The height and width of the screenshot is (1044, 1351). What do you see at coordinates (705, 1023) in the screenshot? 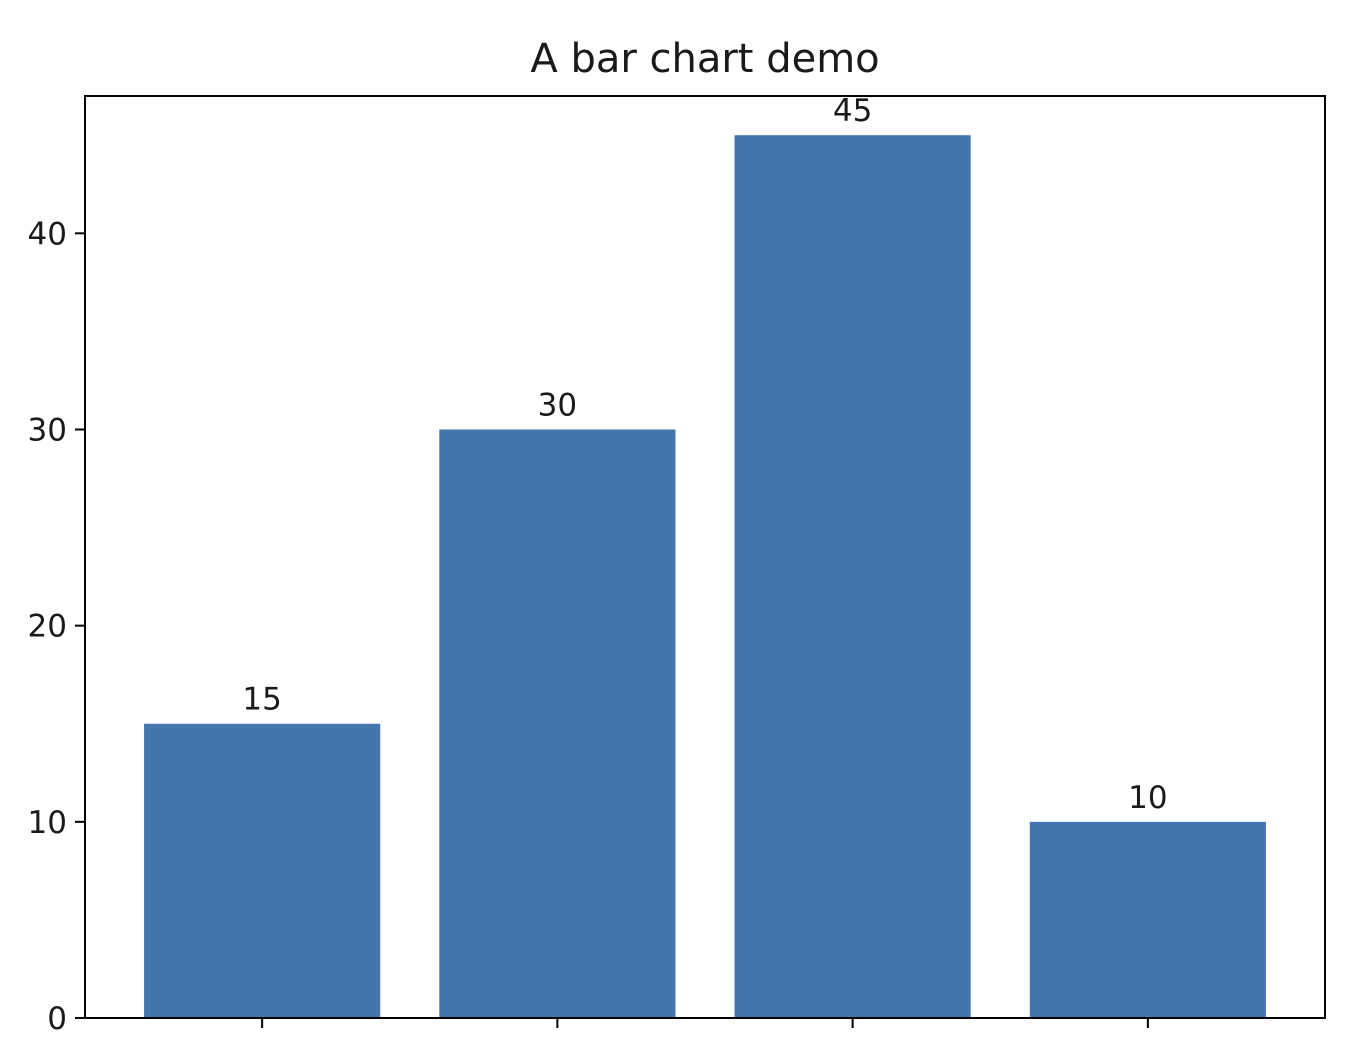
I see `x-axis` at bounding box center [705, 1023].